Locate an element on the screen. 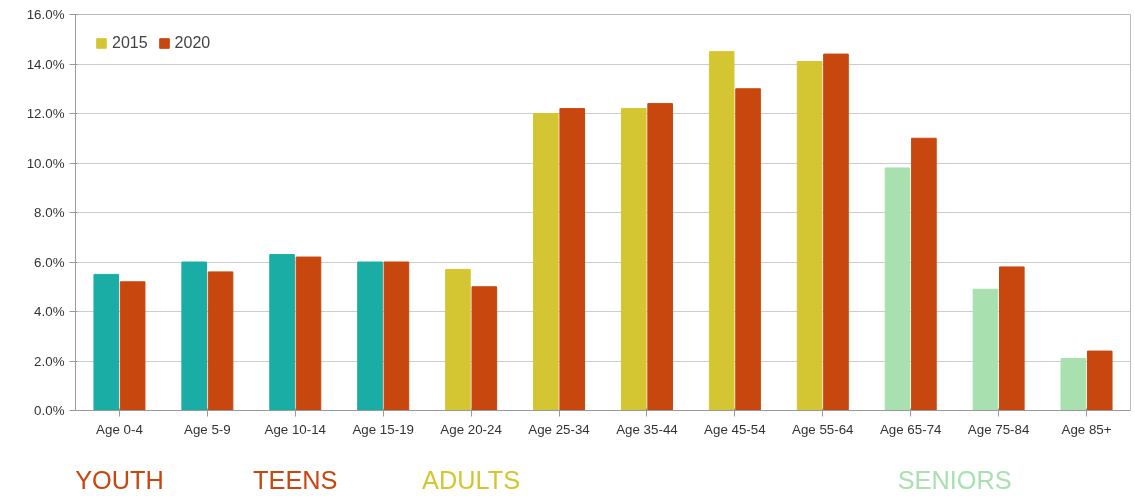  x-tick-label: Age 75-84 is located at coordinates (998, 429).